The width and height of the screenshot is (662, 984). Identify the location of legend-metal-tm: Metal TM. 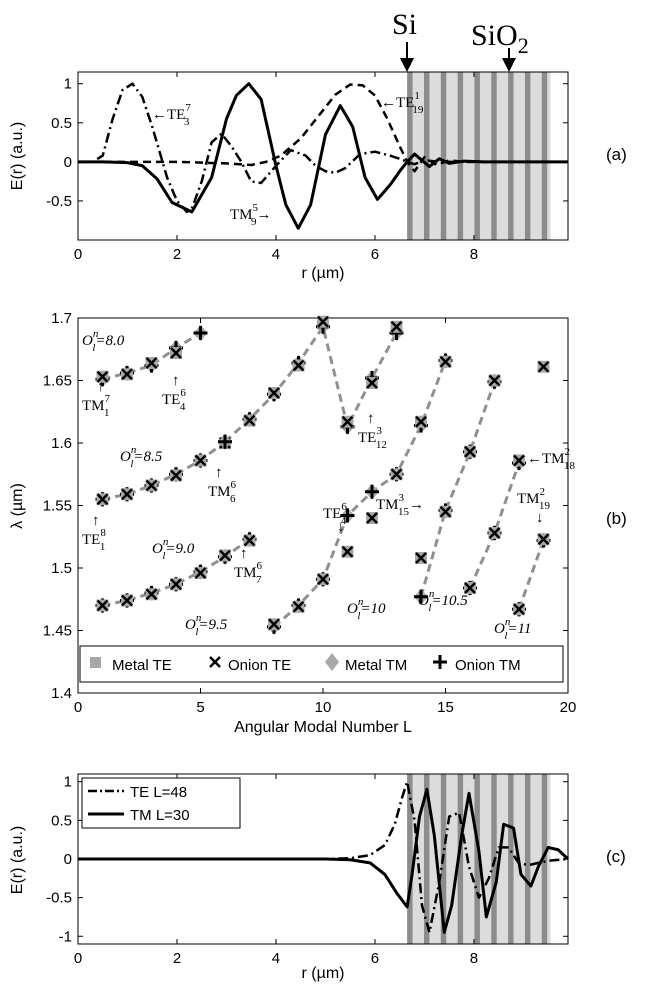
(376, 665).